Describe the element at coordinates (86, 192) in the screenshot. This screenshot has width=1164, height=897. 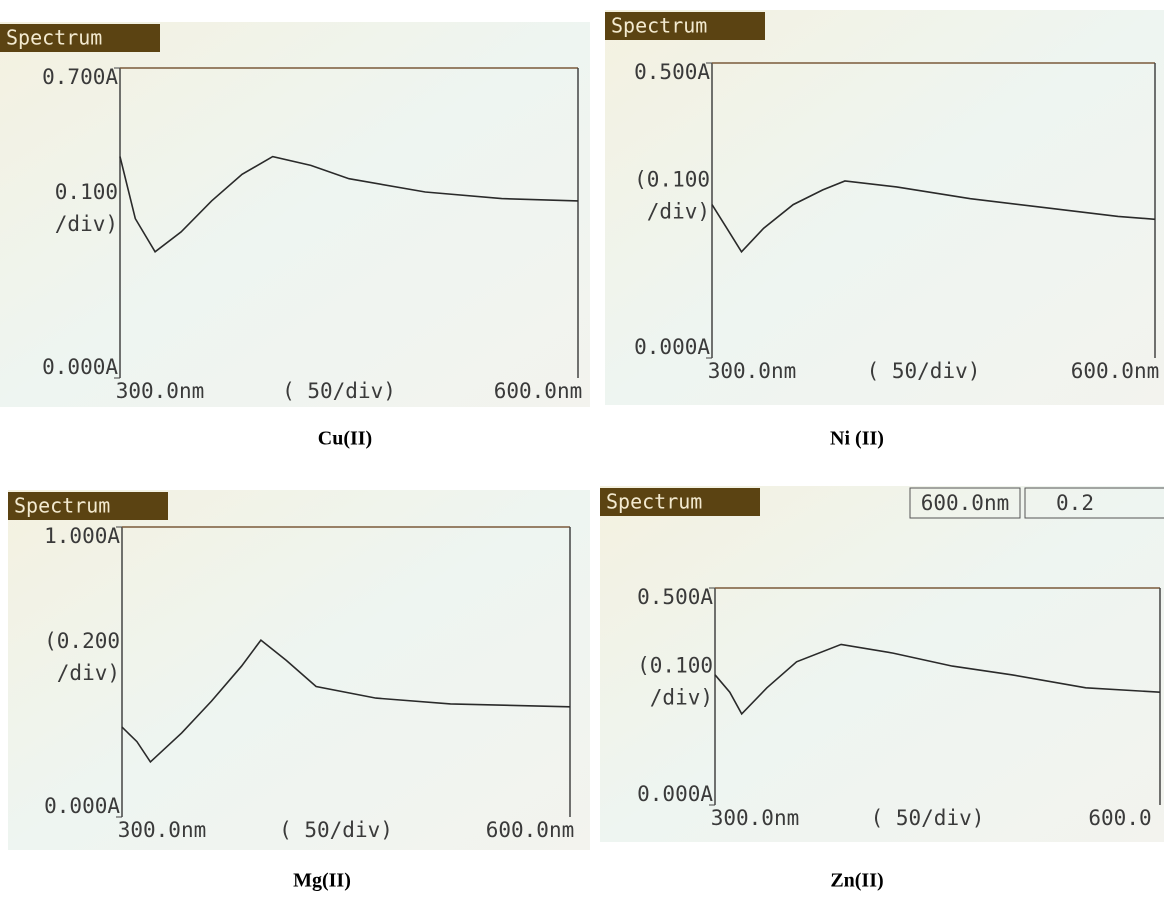
I see `y-scale-label: 0.100` at that location.